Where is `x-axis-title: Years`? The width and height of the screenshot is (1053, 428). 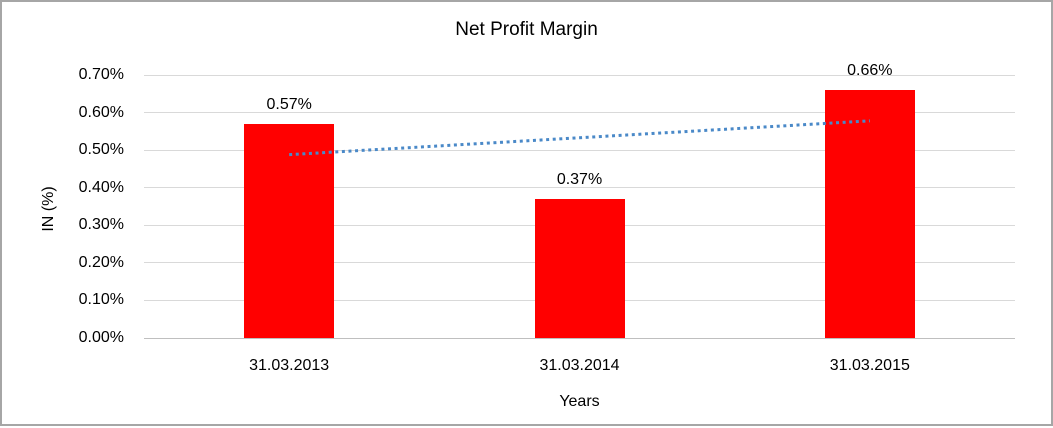 x-axis-title: Years is located at coordinates (579, 401).